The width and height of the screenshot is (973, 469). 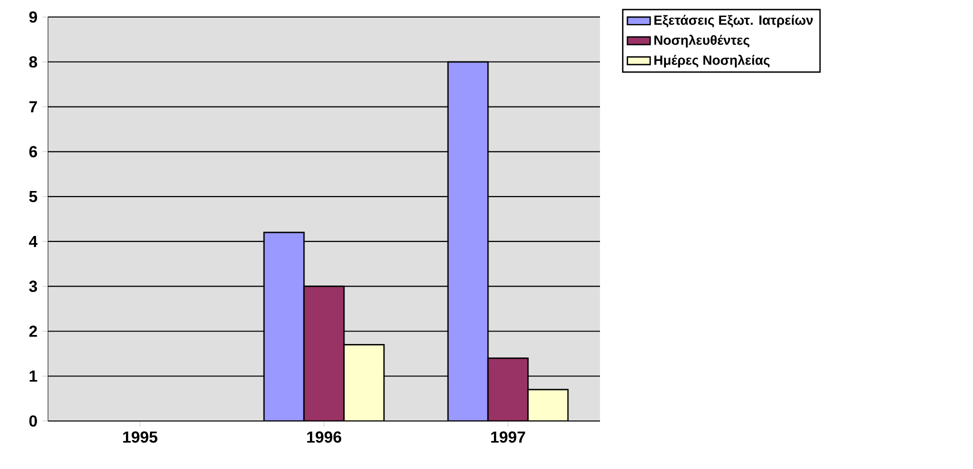 I want to click on x-tick-label: 1996, so click(x=324, y=437).